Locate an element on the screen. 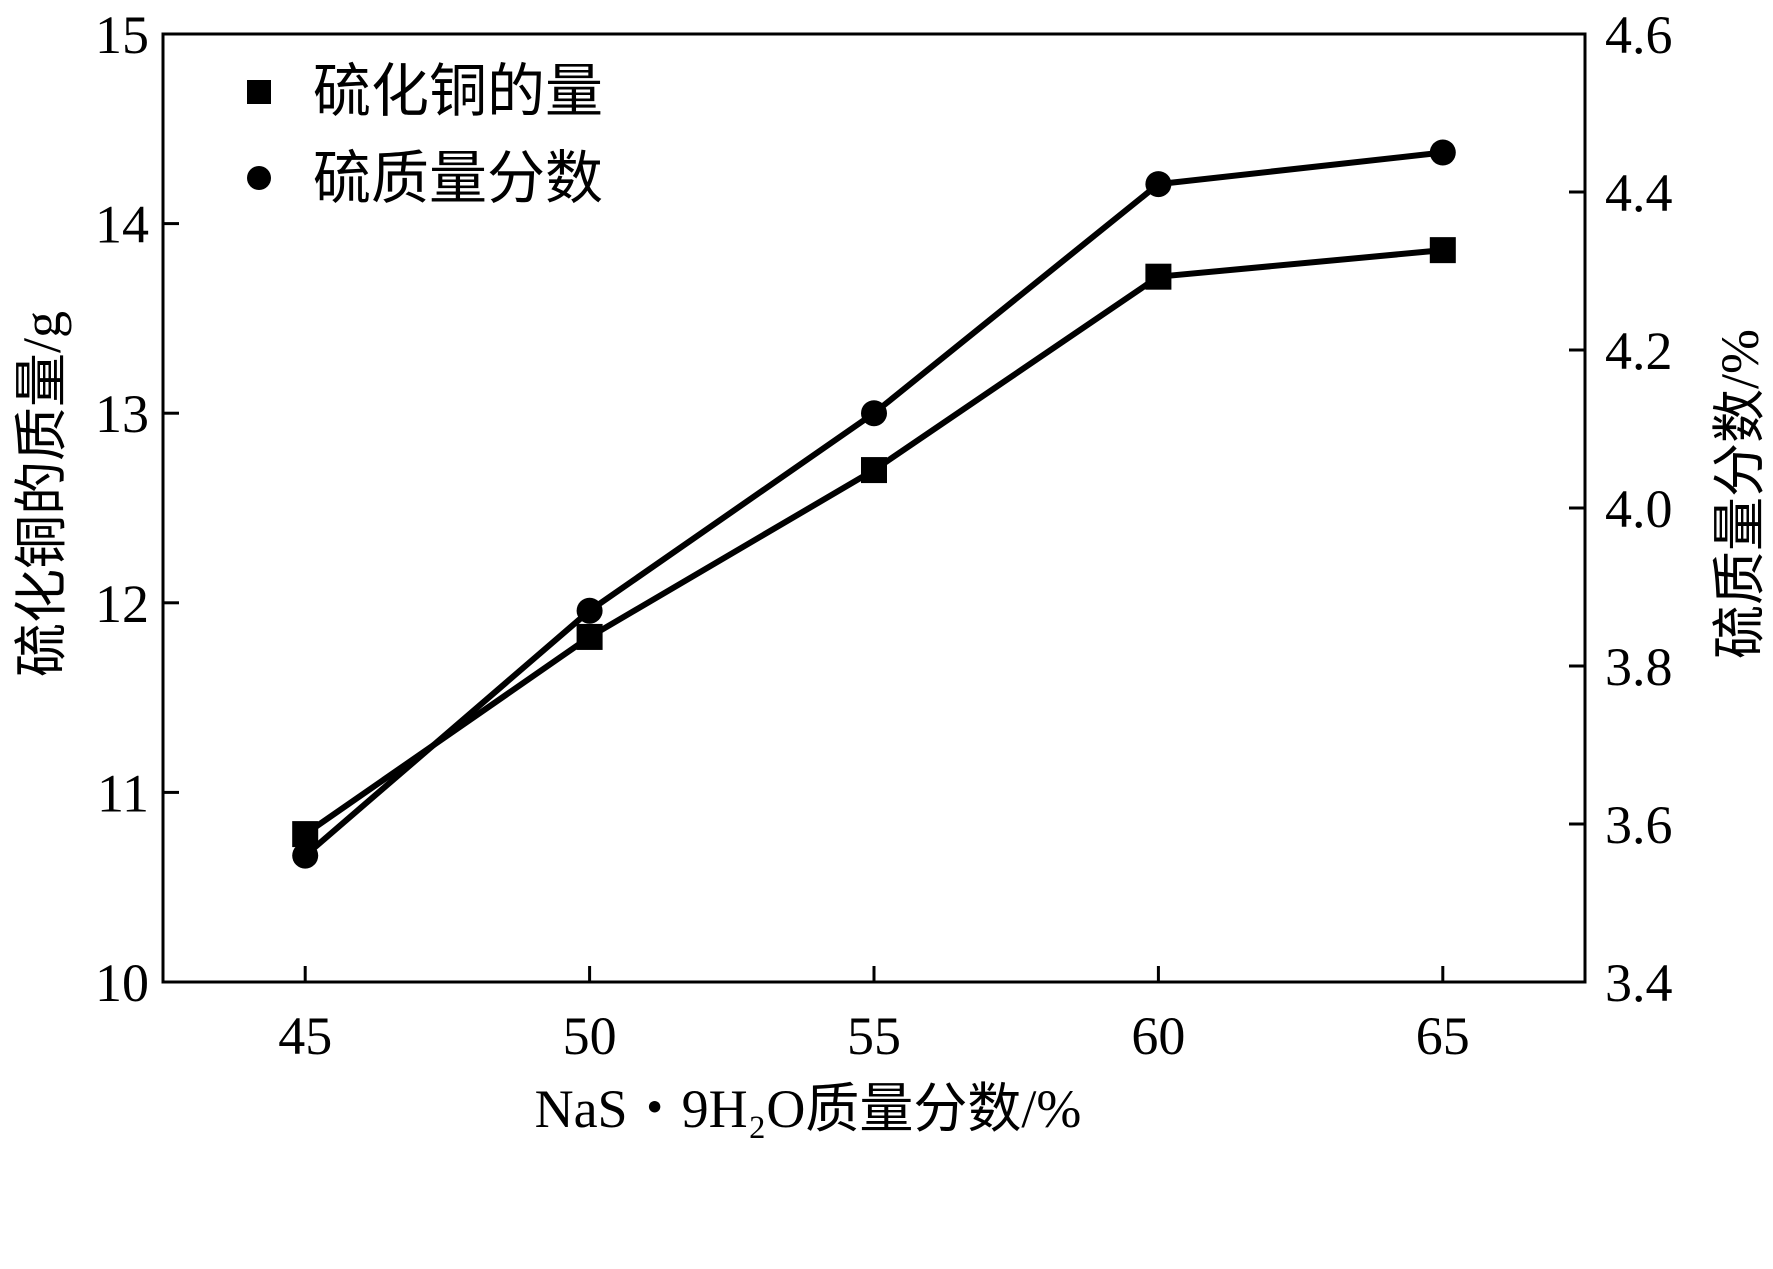  y-left-tick-label: 12 is located at coordinates (122, 604).